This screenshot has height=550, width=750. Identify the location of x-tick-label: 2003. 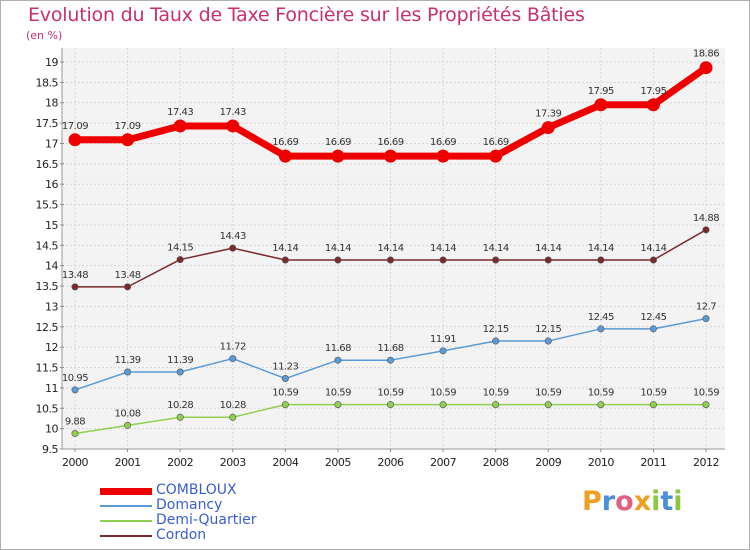
(233, 462).